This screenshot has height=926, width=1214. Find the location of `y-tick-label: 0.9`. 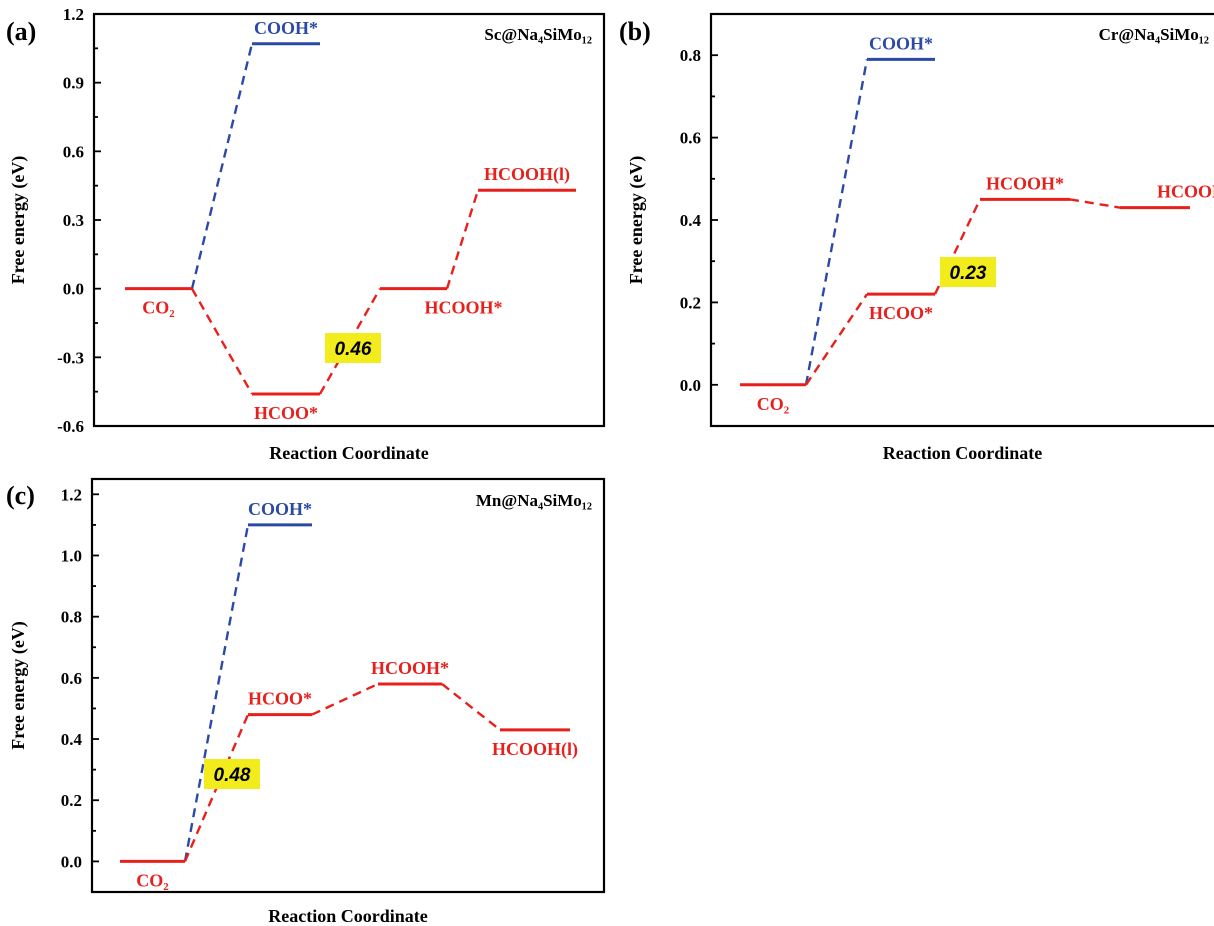

y-tick-label: 0.9 is located at coordinates (73, 83).